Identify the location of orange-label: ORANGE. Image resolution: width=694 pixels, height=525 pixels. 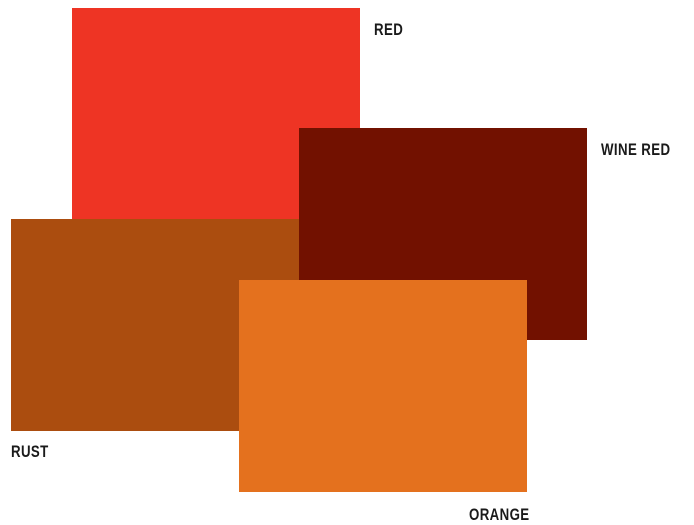
(499, 514).